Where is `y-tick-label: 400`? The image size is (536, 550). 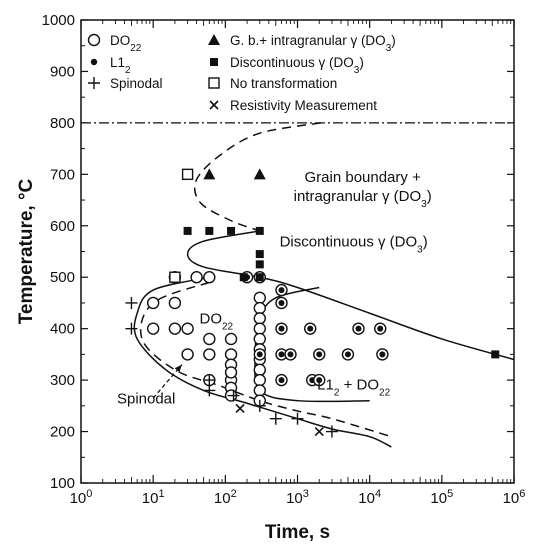
y-tick-label: 400 is located at coordinates (62, 329).